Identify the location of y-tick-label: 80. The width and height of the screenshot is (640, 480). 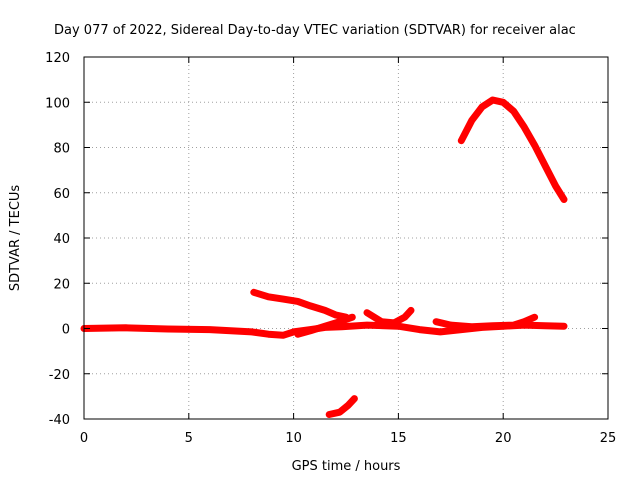
(61, 149).